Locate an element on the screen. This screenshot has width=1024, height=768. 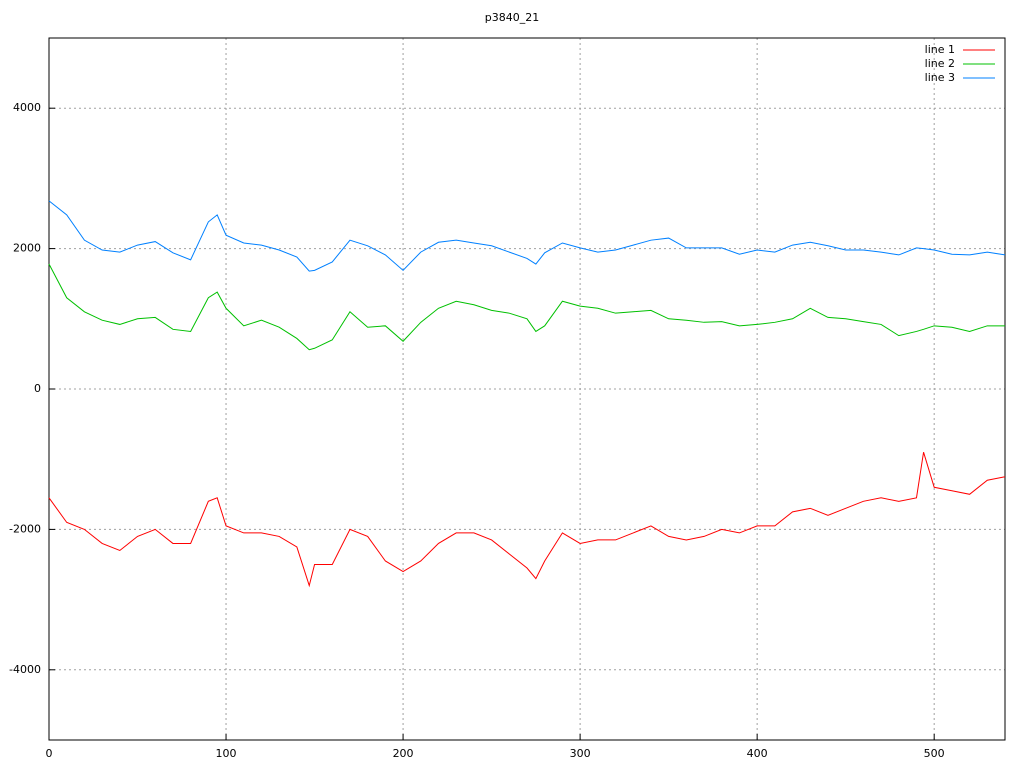
y-tick-label: -2000 is located at coordinates (25, 528).